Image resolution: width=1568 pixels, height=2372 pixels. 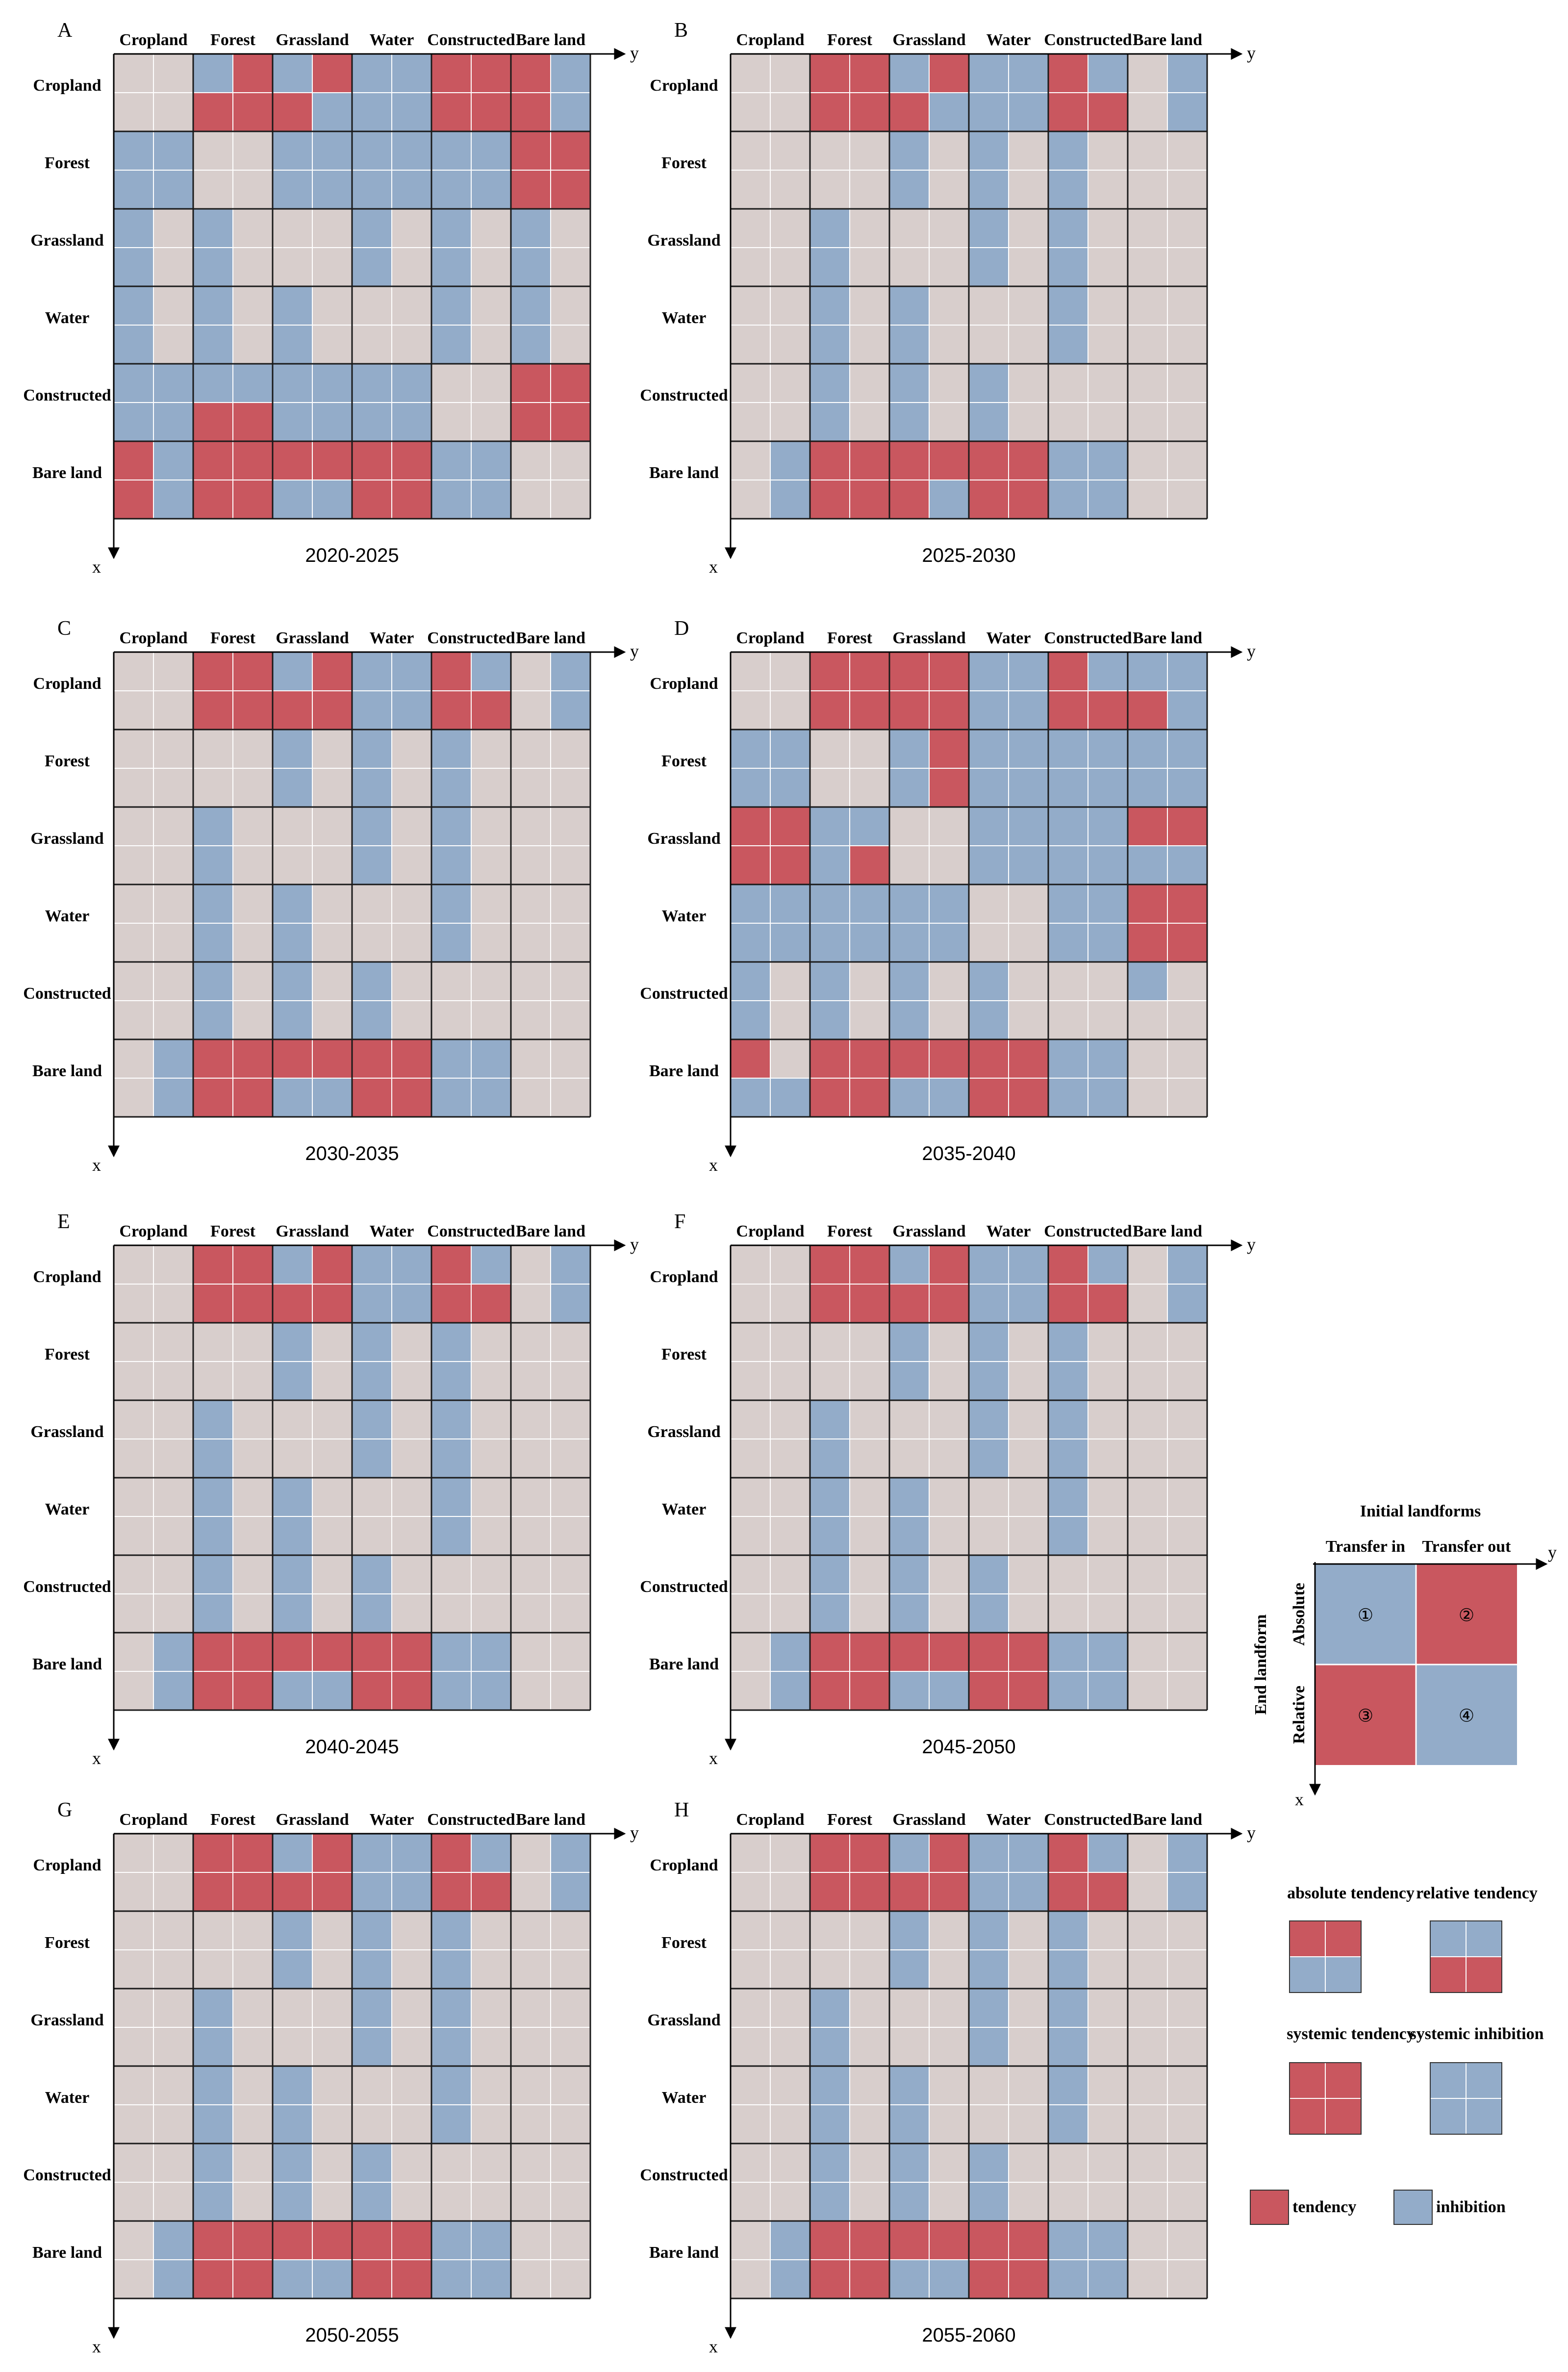 What do you see at coordinates (1466, 1614) in the screenshot?
I see `key-quadrant` at bounding box center [1466, 1614].